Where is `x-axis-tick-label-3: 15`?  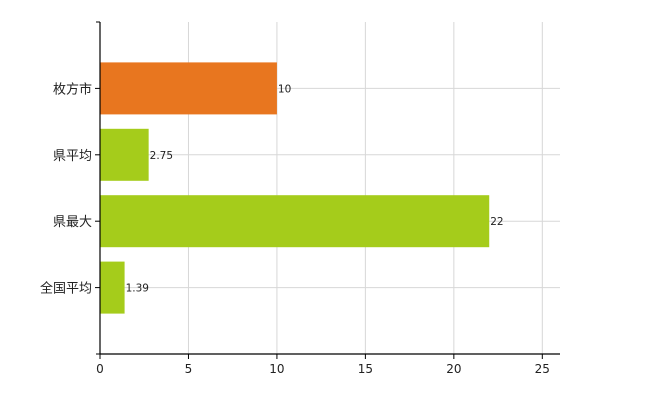 x-axis-tick-label-3: 15 is located at coordinates (365, 369).